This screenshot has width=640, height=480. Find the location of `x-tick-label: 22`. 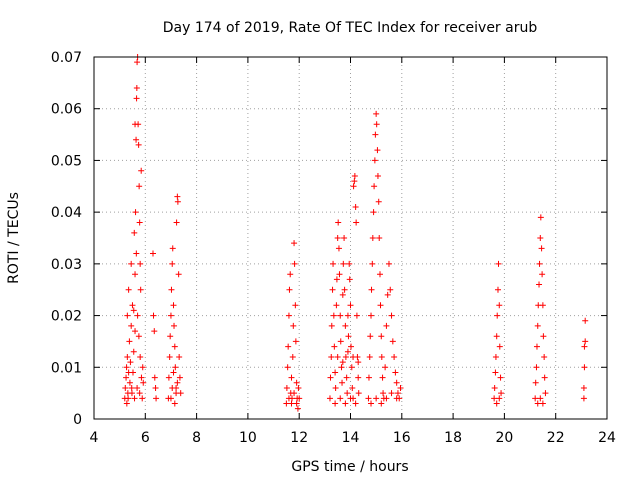

x-tick-label: 22 is located at coordinates (556, 438).